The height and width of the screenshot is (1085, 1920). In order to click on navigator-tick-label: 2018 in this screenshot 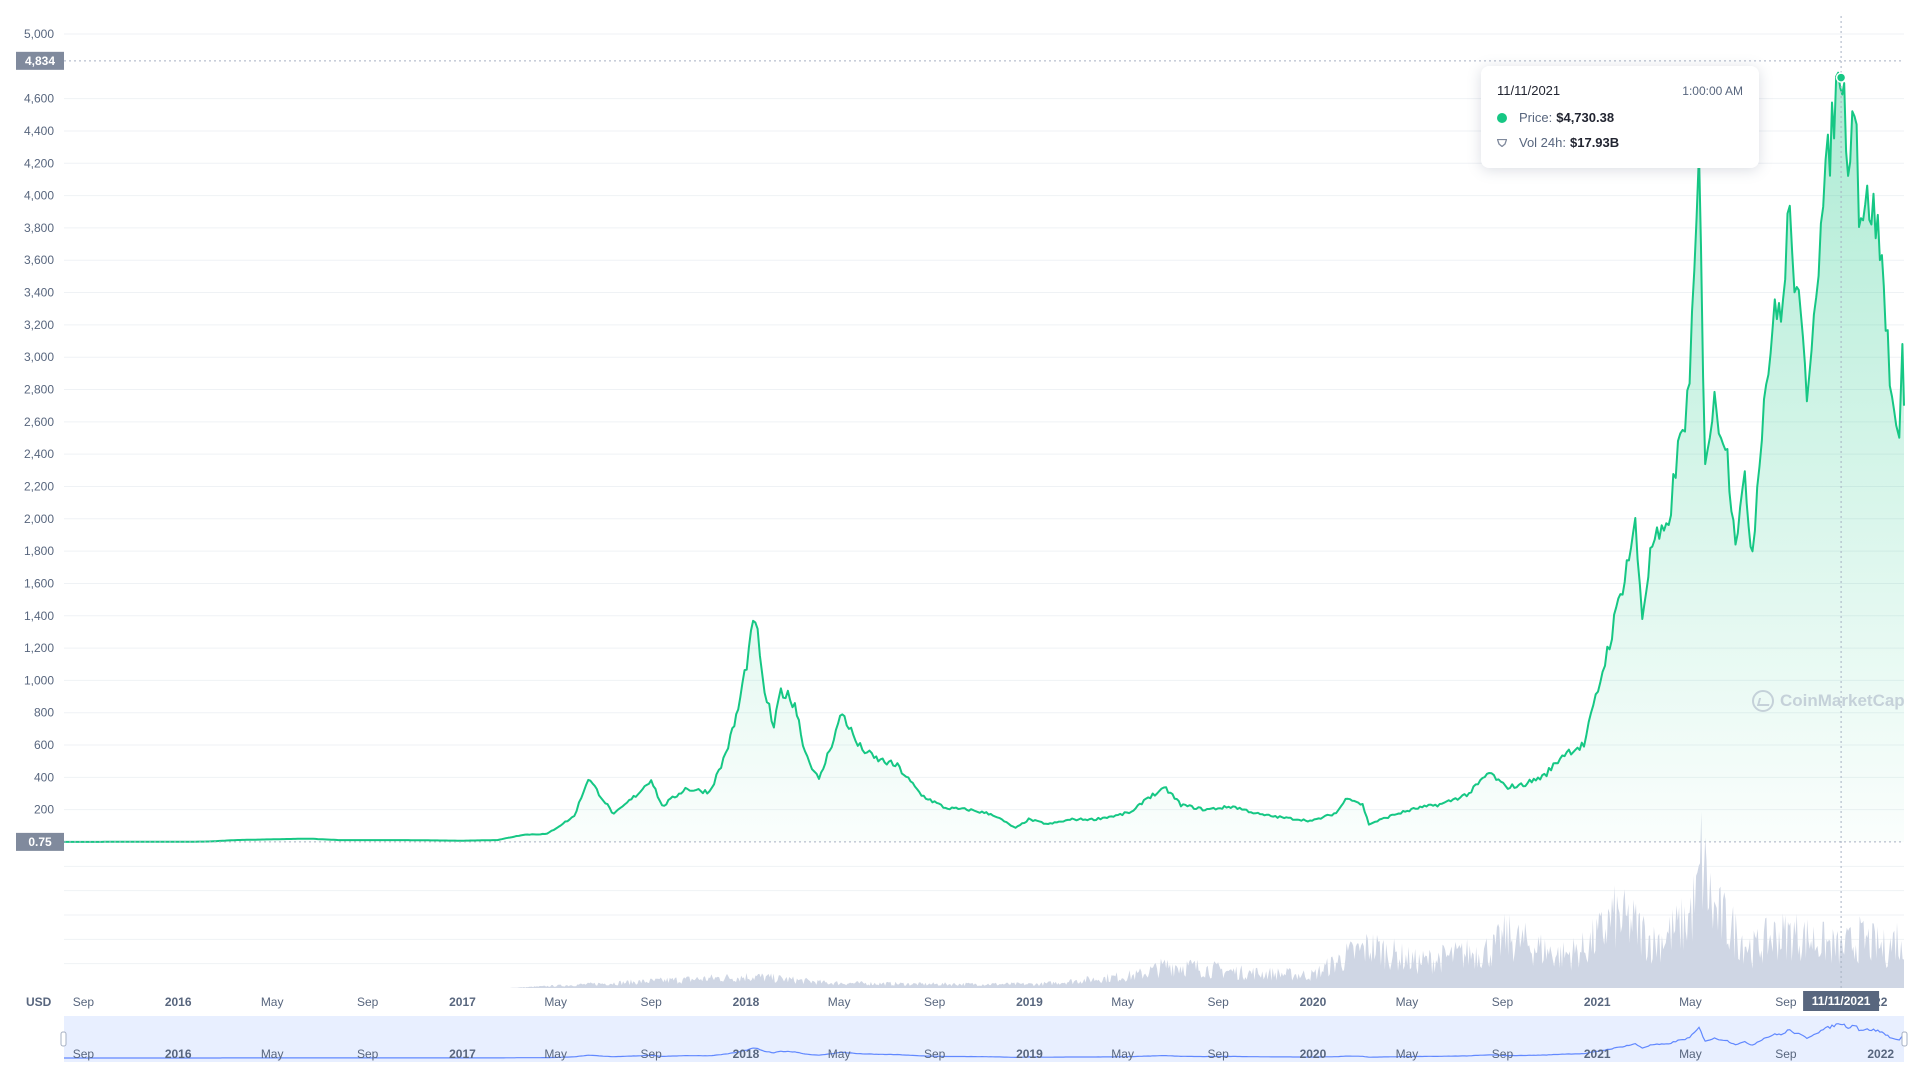, I will do `click(746, 1054)`.